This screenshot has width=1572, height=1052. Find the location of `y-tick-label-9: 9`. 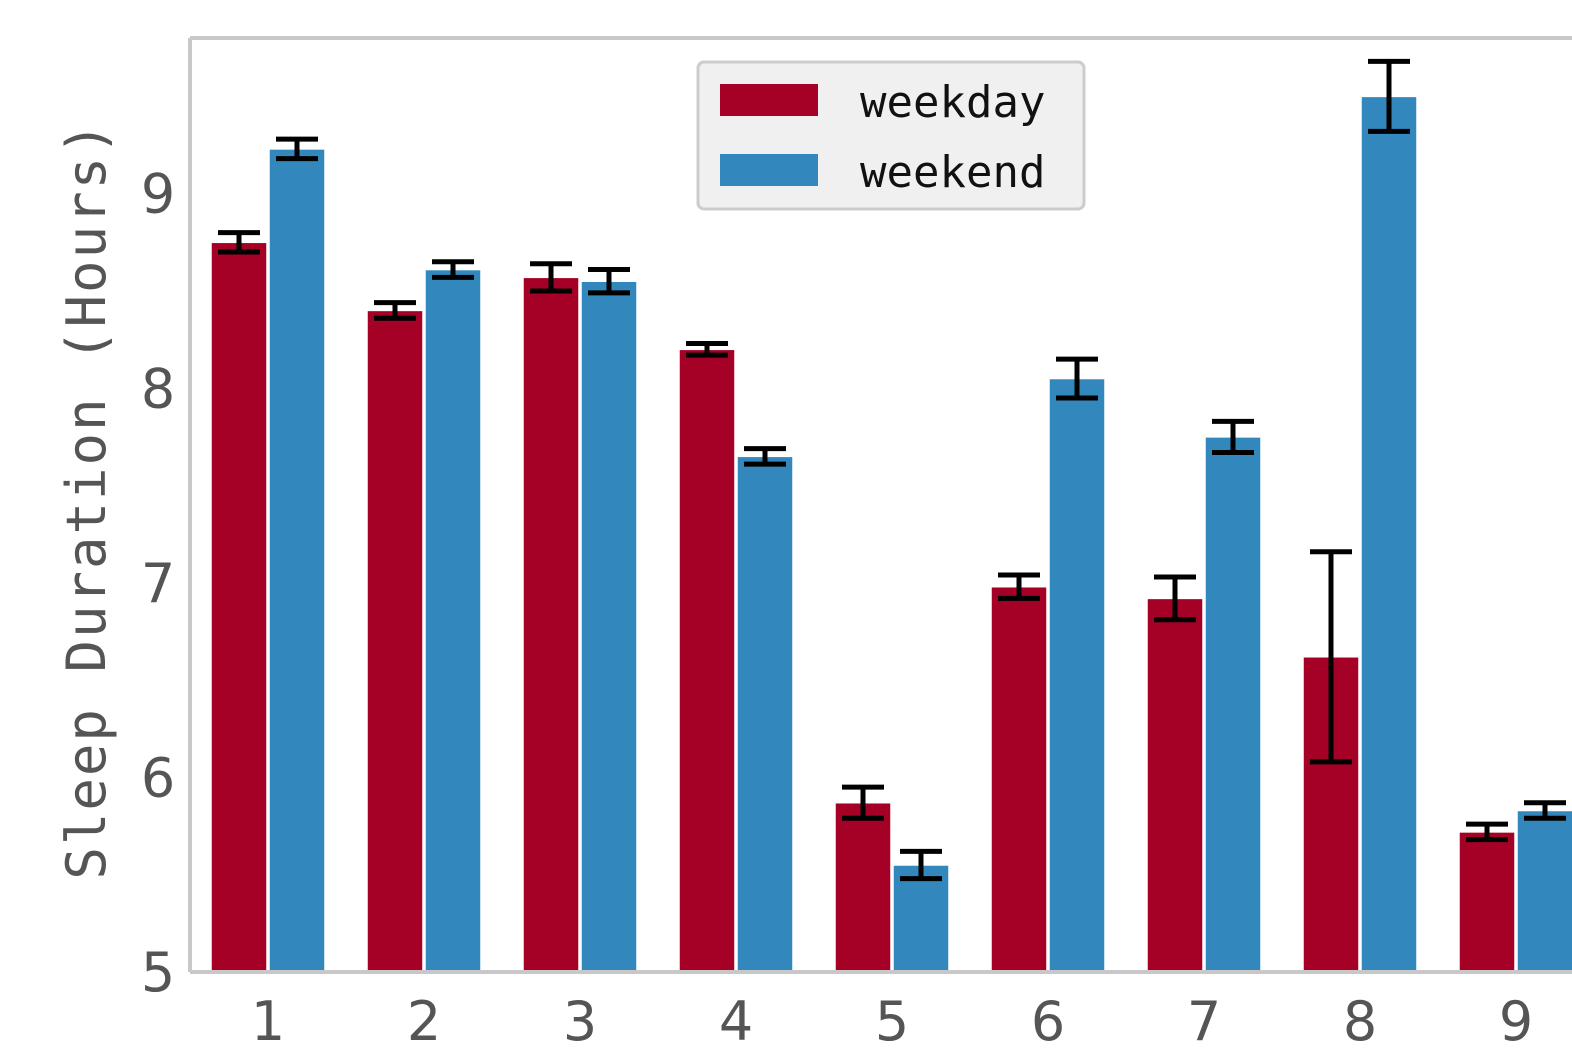

y-tick-label-9: 9 is located at coordinates (158, 194).